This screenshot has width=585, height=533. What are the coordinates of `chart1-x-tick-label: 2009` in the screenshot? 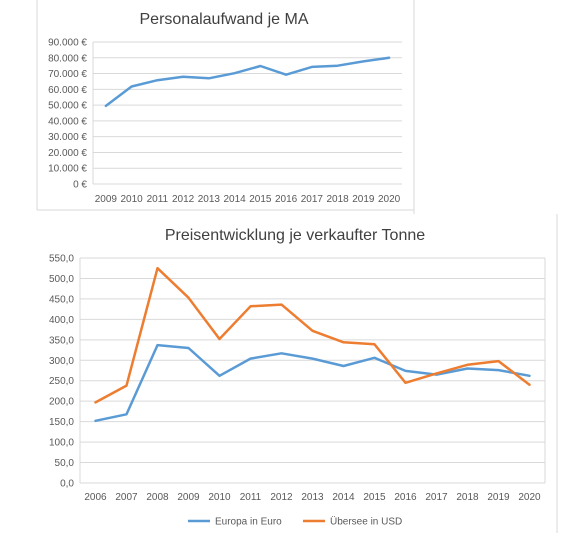 It's located at (106, 199).